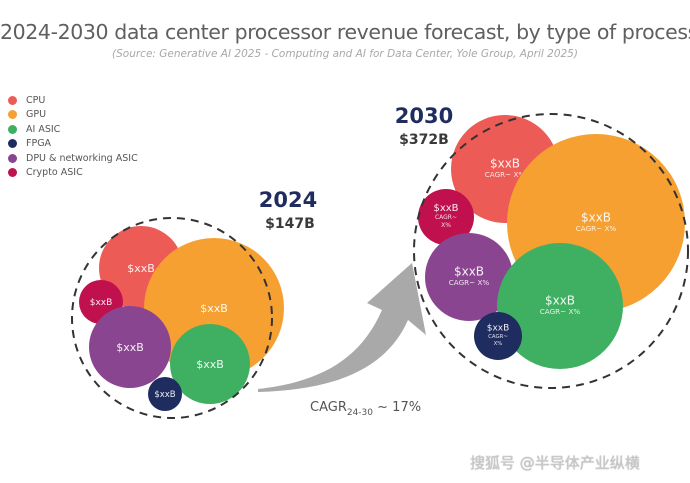  What do you see at coordinates (54, 173) in the screenshot?
I see `legend-label: Crypto ASIC` at bounding box center [54, 173].